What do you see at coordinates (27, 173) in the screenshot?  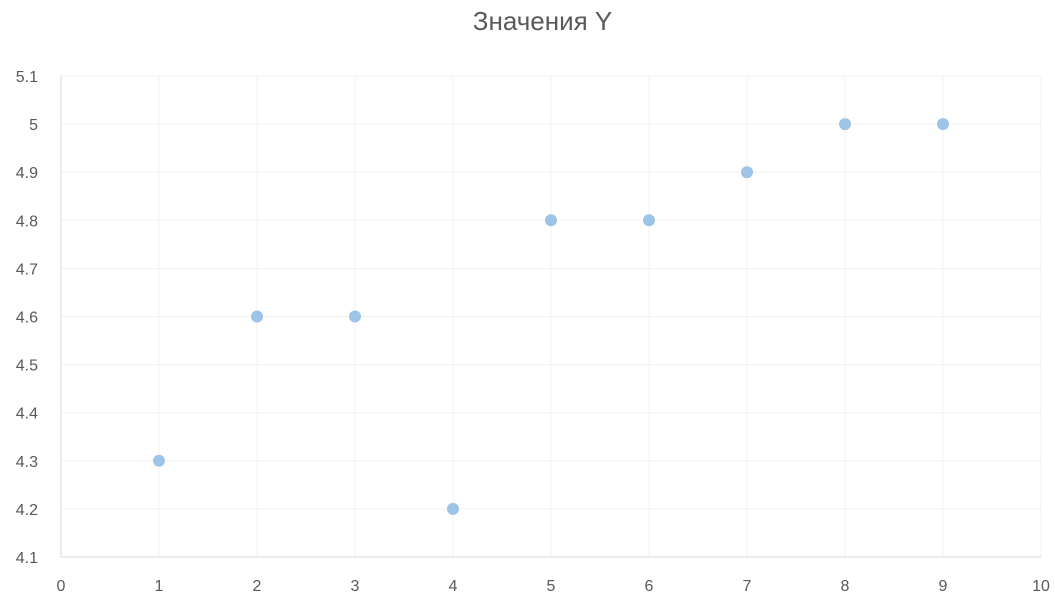 I see `y-tick-label: 4.9` at bounding box center [27, 173].